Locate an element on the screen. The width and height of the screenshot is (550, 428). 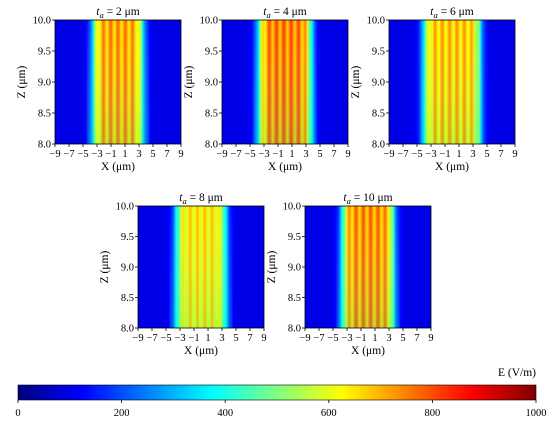
panel-title: ta = 4 μm is located at coordinates (284, 13).